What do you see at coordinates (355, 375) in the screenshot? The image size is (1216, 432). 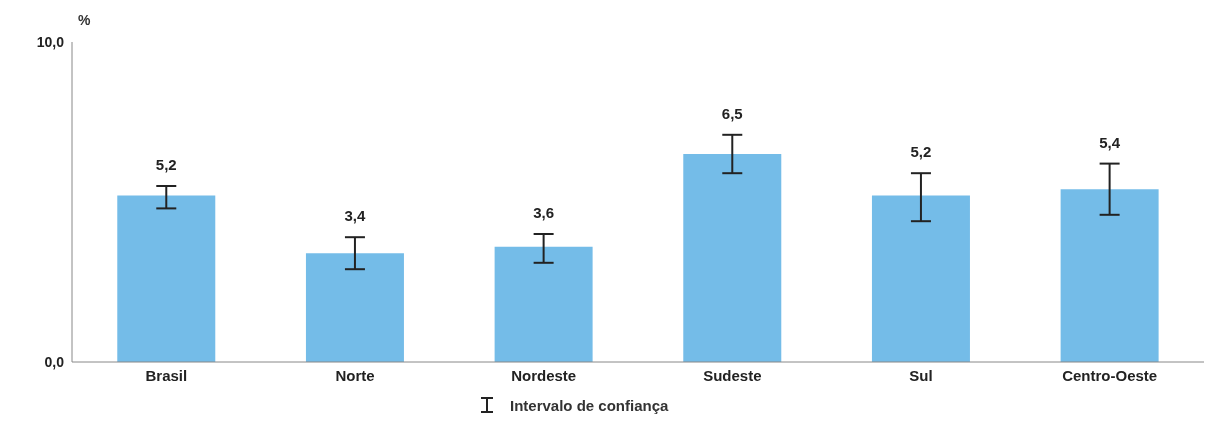 I see `x-tick-label: Norte` at bounding box center [355, 375].